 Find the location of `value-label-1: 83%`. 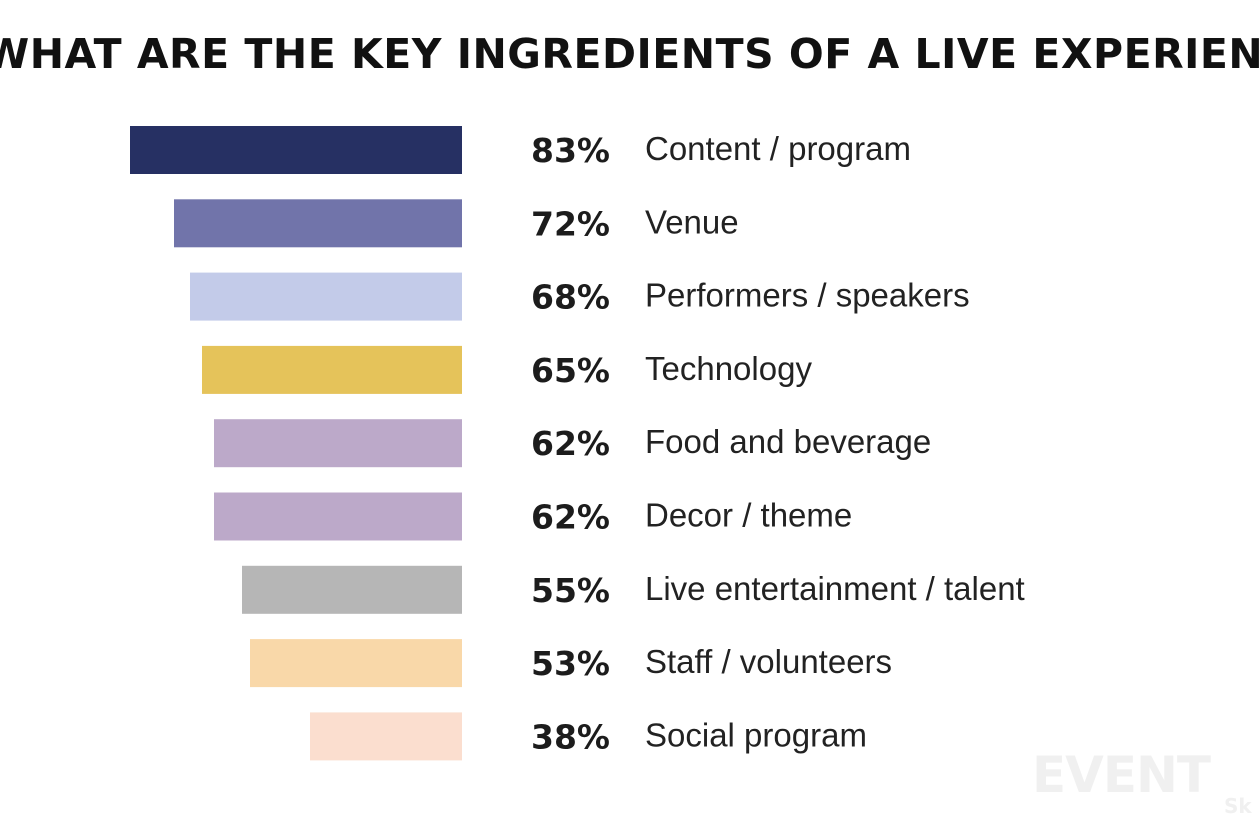

value-label-1: 83% is located at coordinates (570, 150).